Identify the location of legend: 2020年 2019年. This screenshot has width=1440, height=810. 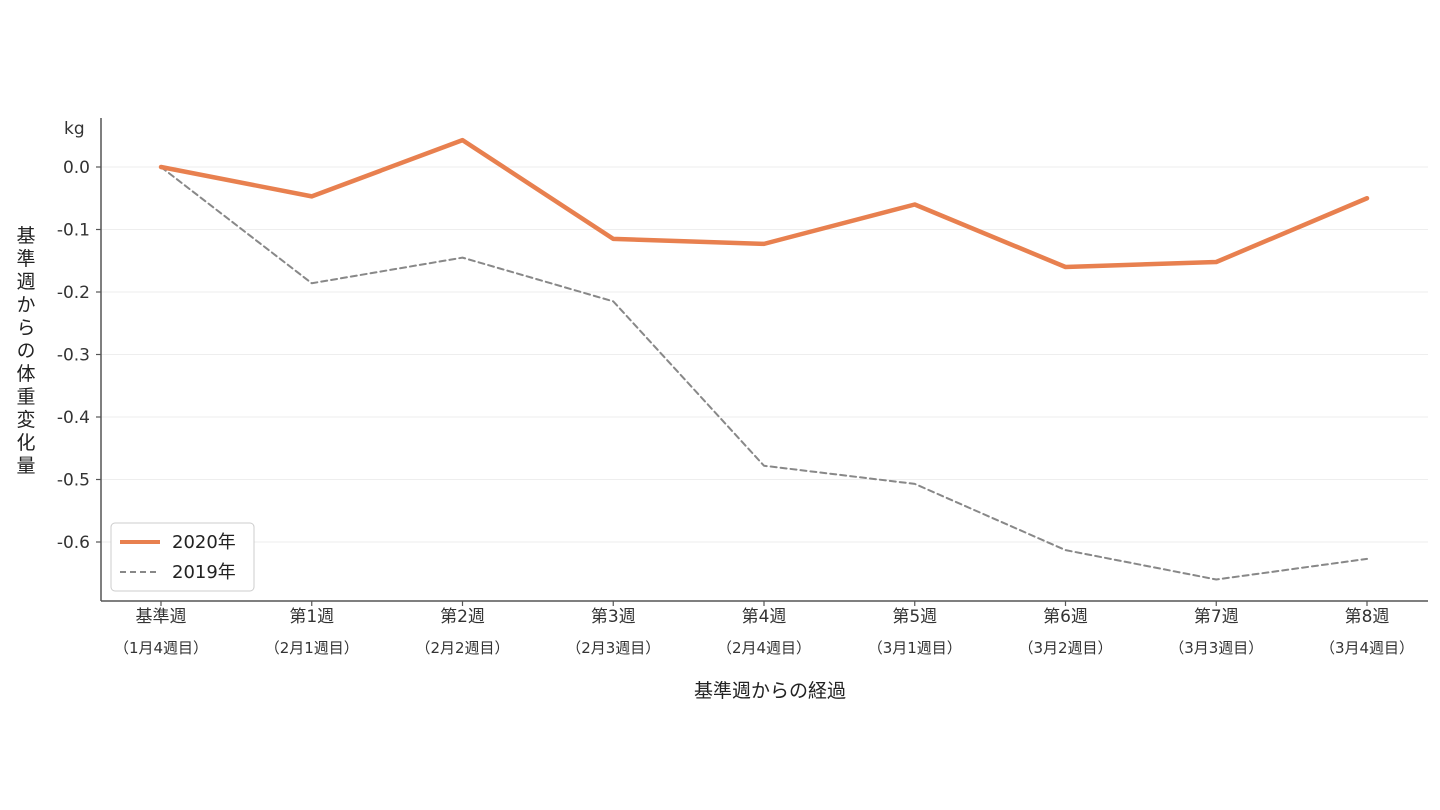
(182, 557).